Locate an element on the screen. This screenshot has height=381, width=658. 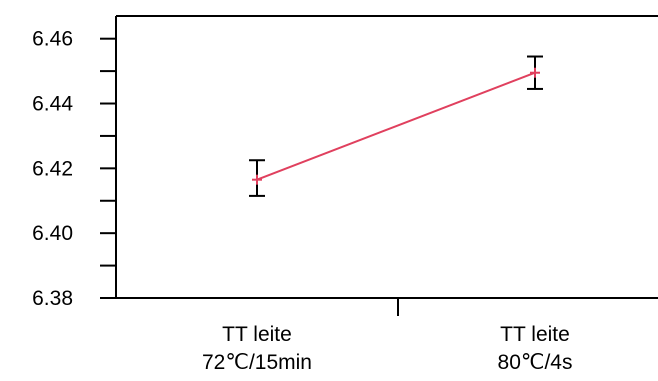
y-tick-label: 6.38 is located at coordinates (52, 298).